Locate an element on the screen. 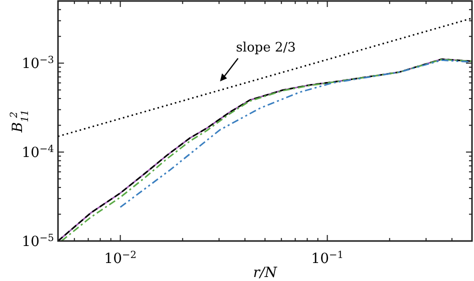 The width and height of the screenshot is (474, 281). y-tick-label: 10$^{−5}$ is located at coordinates (38, 241).